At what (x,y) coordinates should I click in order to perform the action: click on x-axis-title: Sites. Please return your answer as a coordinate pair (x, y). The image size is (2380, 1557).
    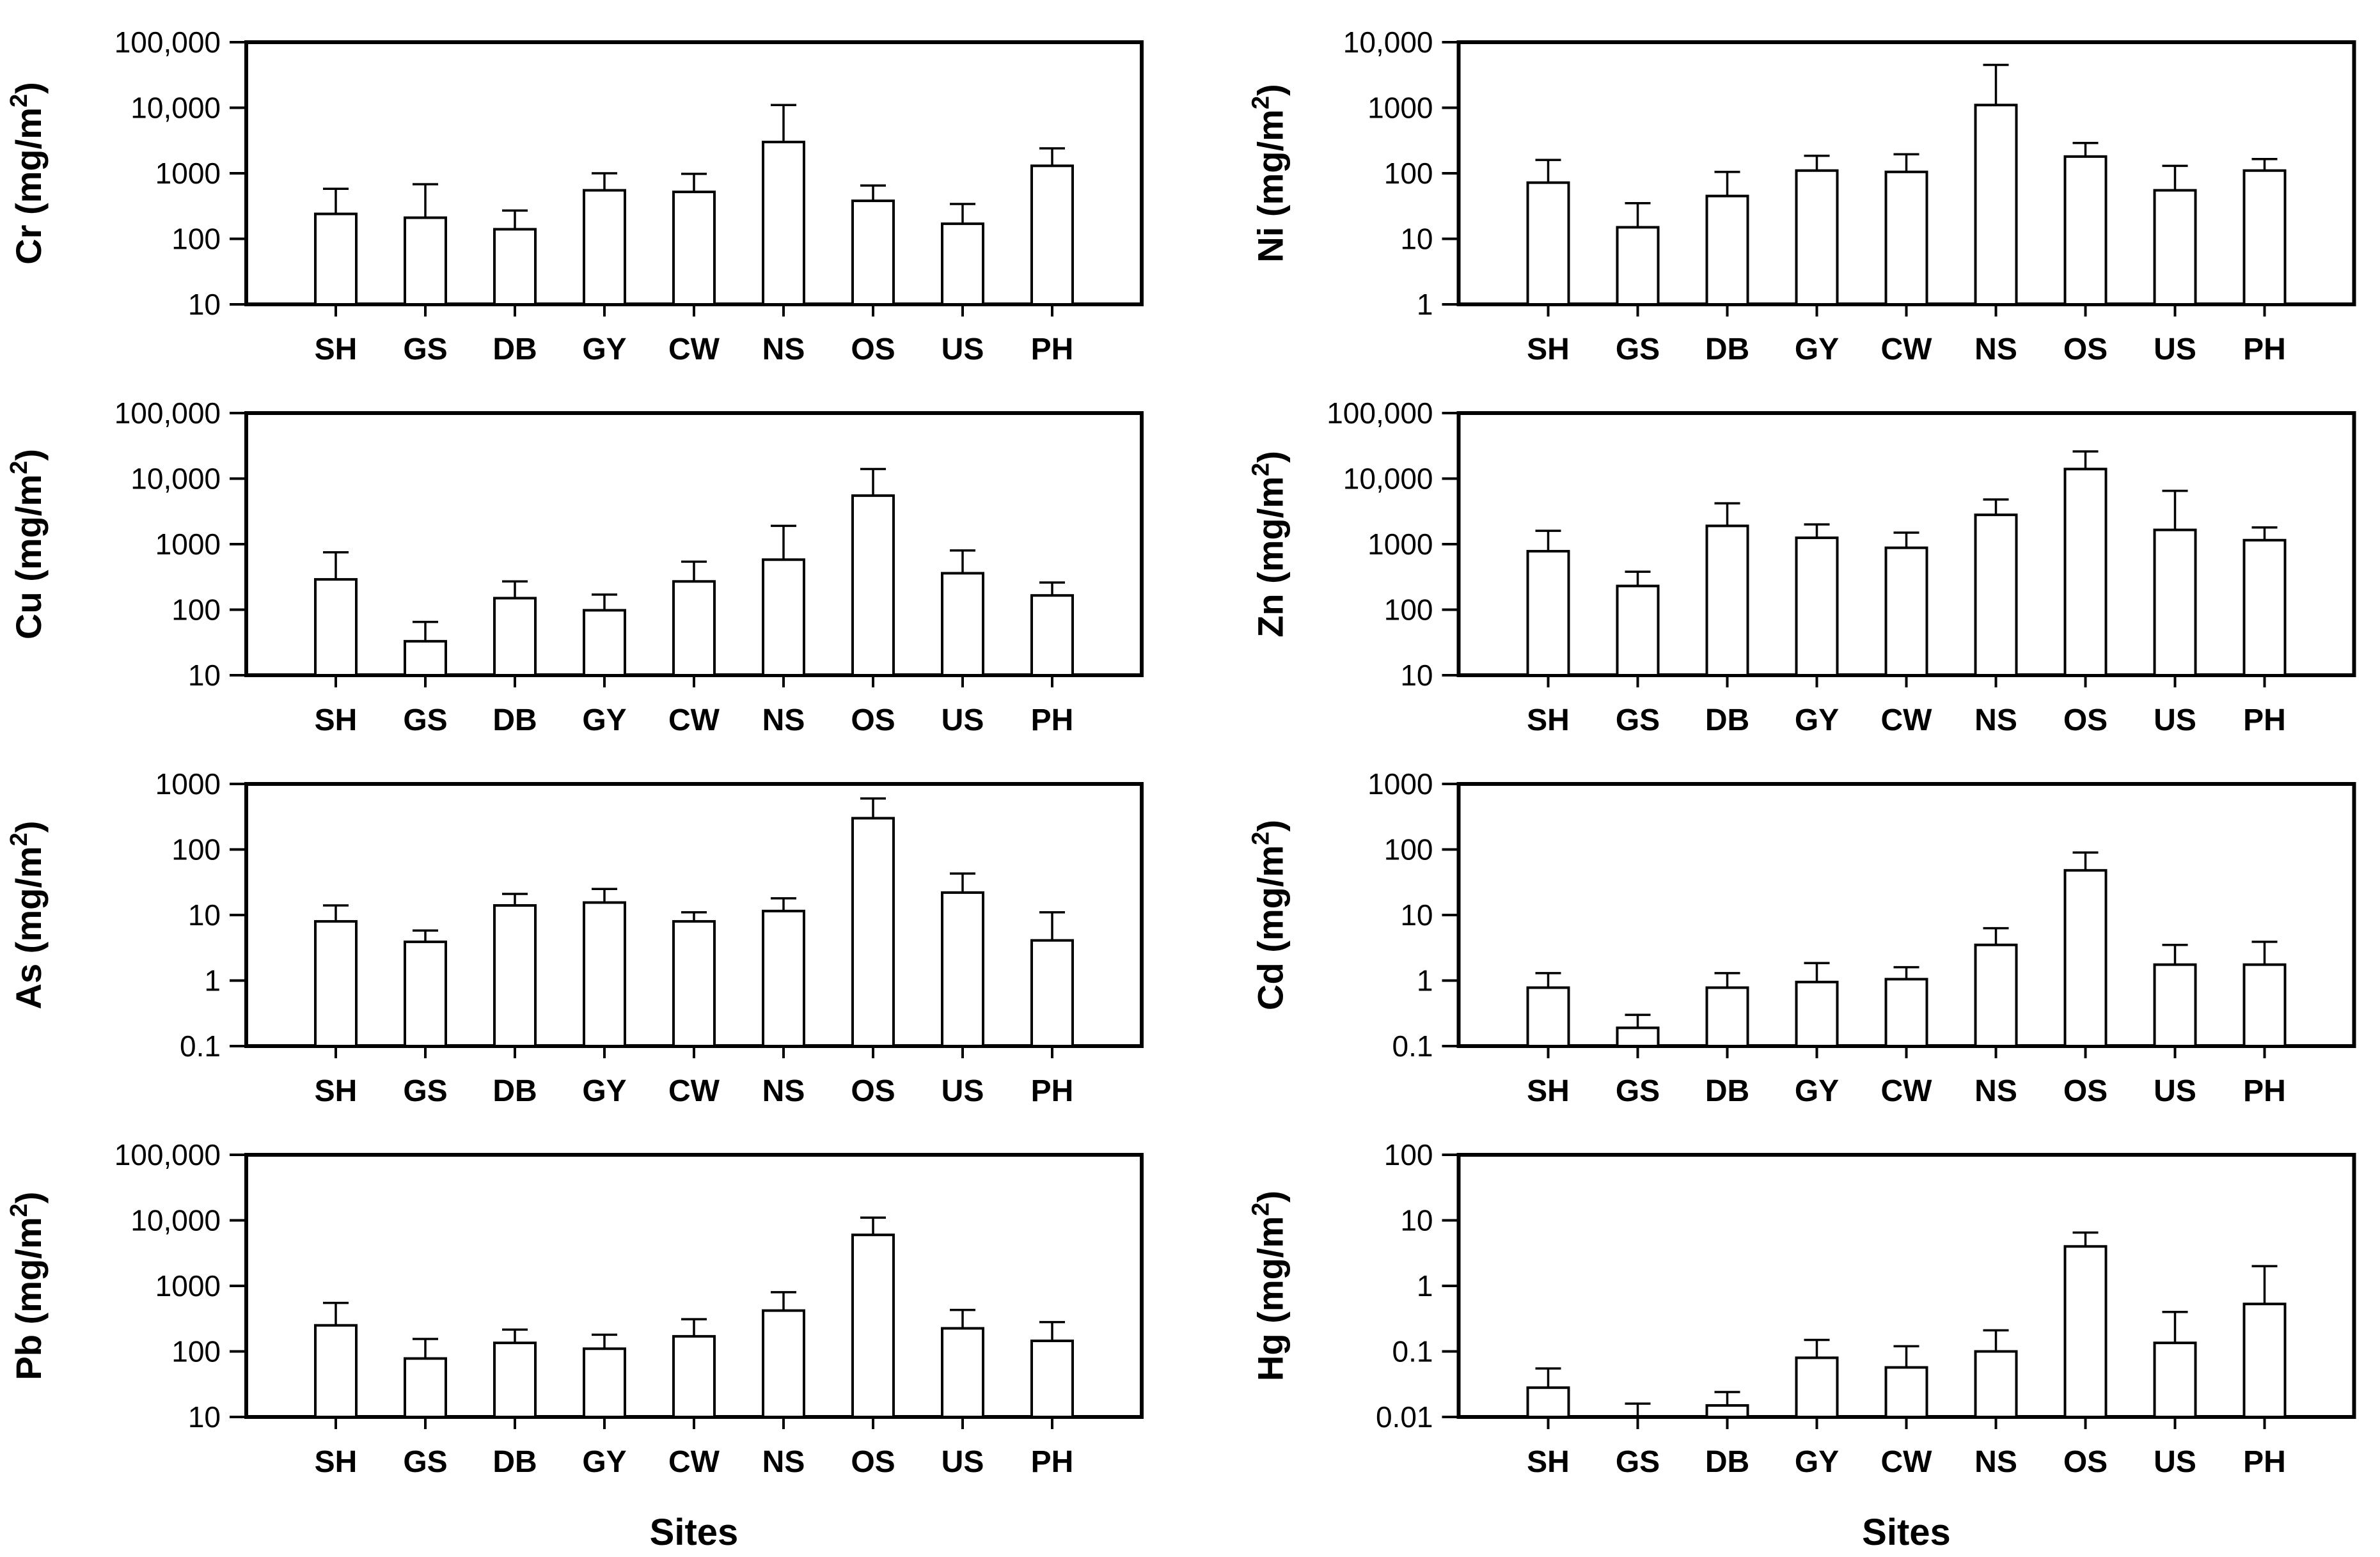
    Looking at the image, I should click on (1906, 1532).